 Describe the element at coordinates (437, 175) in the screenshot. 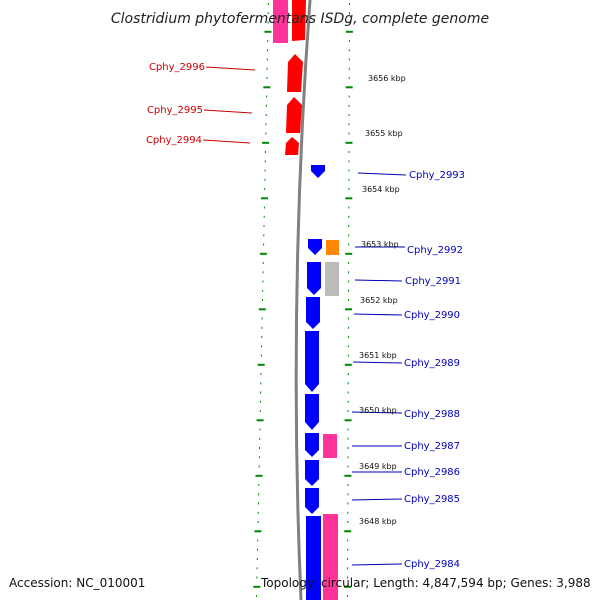

I see `gene-label: Cphy_2993` at that location.